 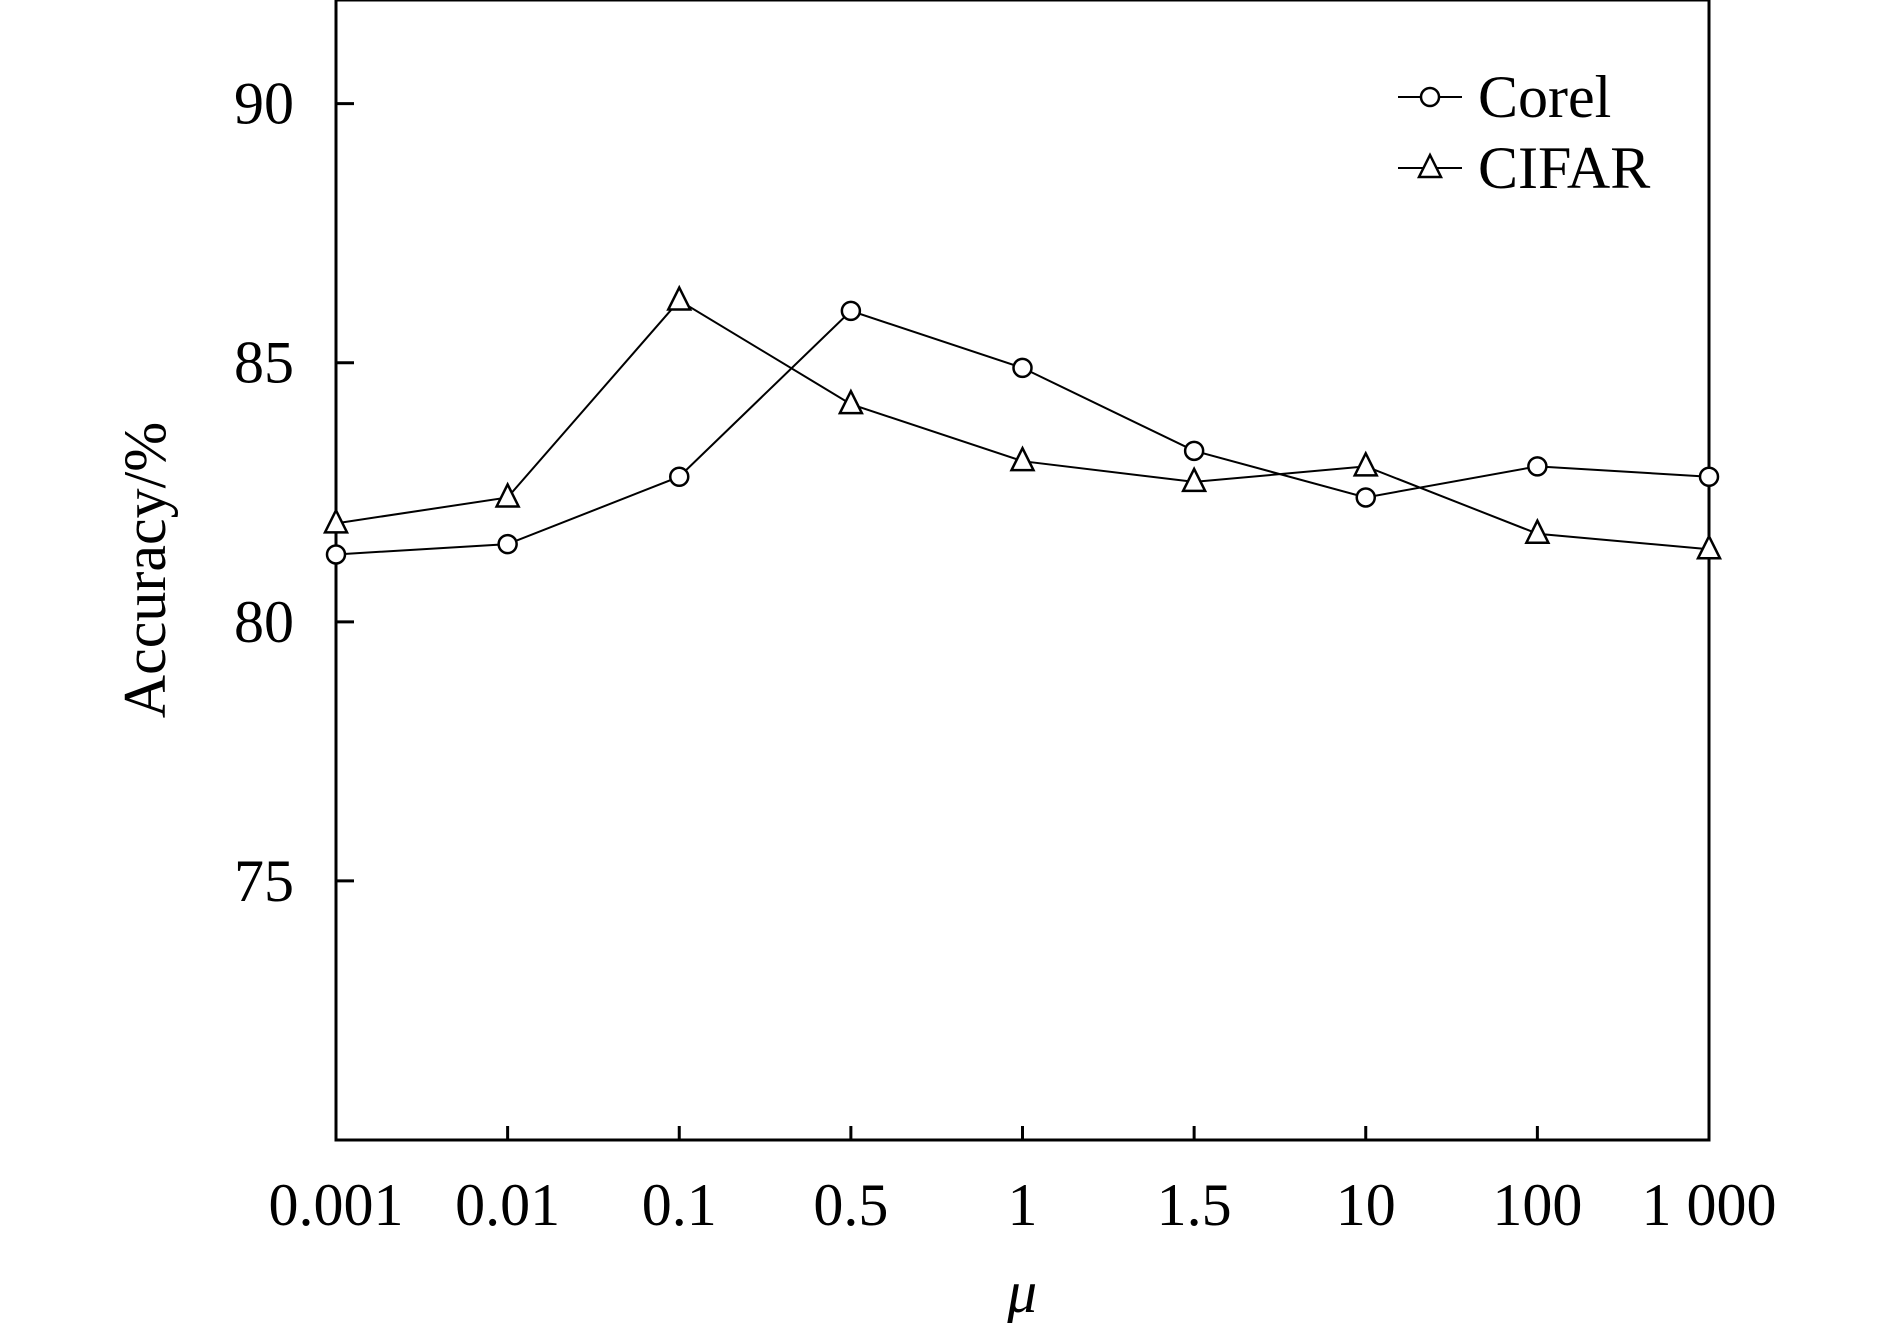 What do you see at coordinates (1564, 168) in the screenshot?
I see `legend-label-cifar: CIFAR` at bounding box center [1564, 168].